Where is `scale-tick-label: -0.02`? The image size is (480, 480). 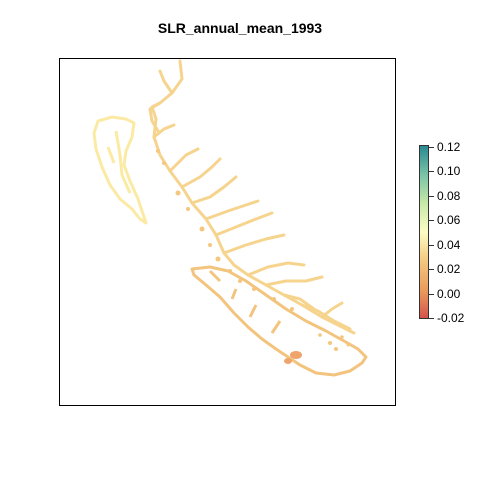 scale-tick-label: -0.02 is located at coordinates (450, 318).